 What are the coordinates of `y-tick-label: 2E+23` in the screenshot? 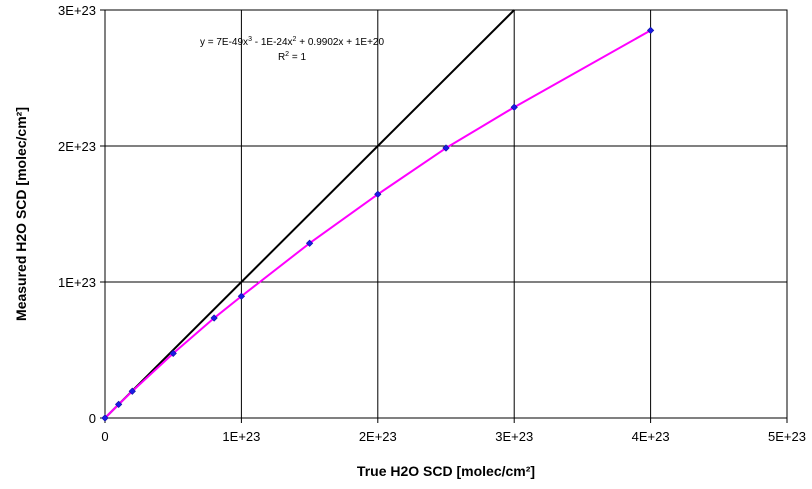 It's located at (77, 146).